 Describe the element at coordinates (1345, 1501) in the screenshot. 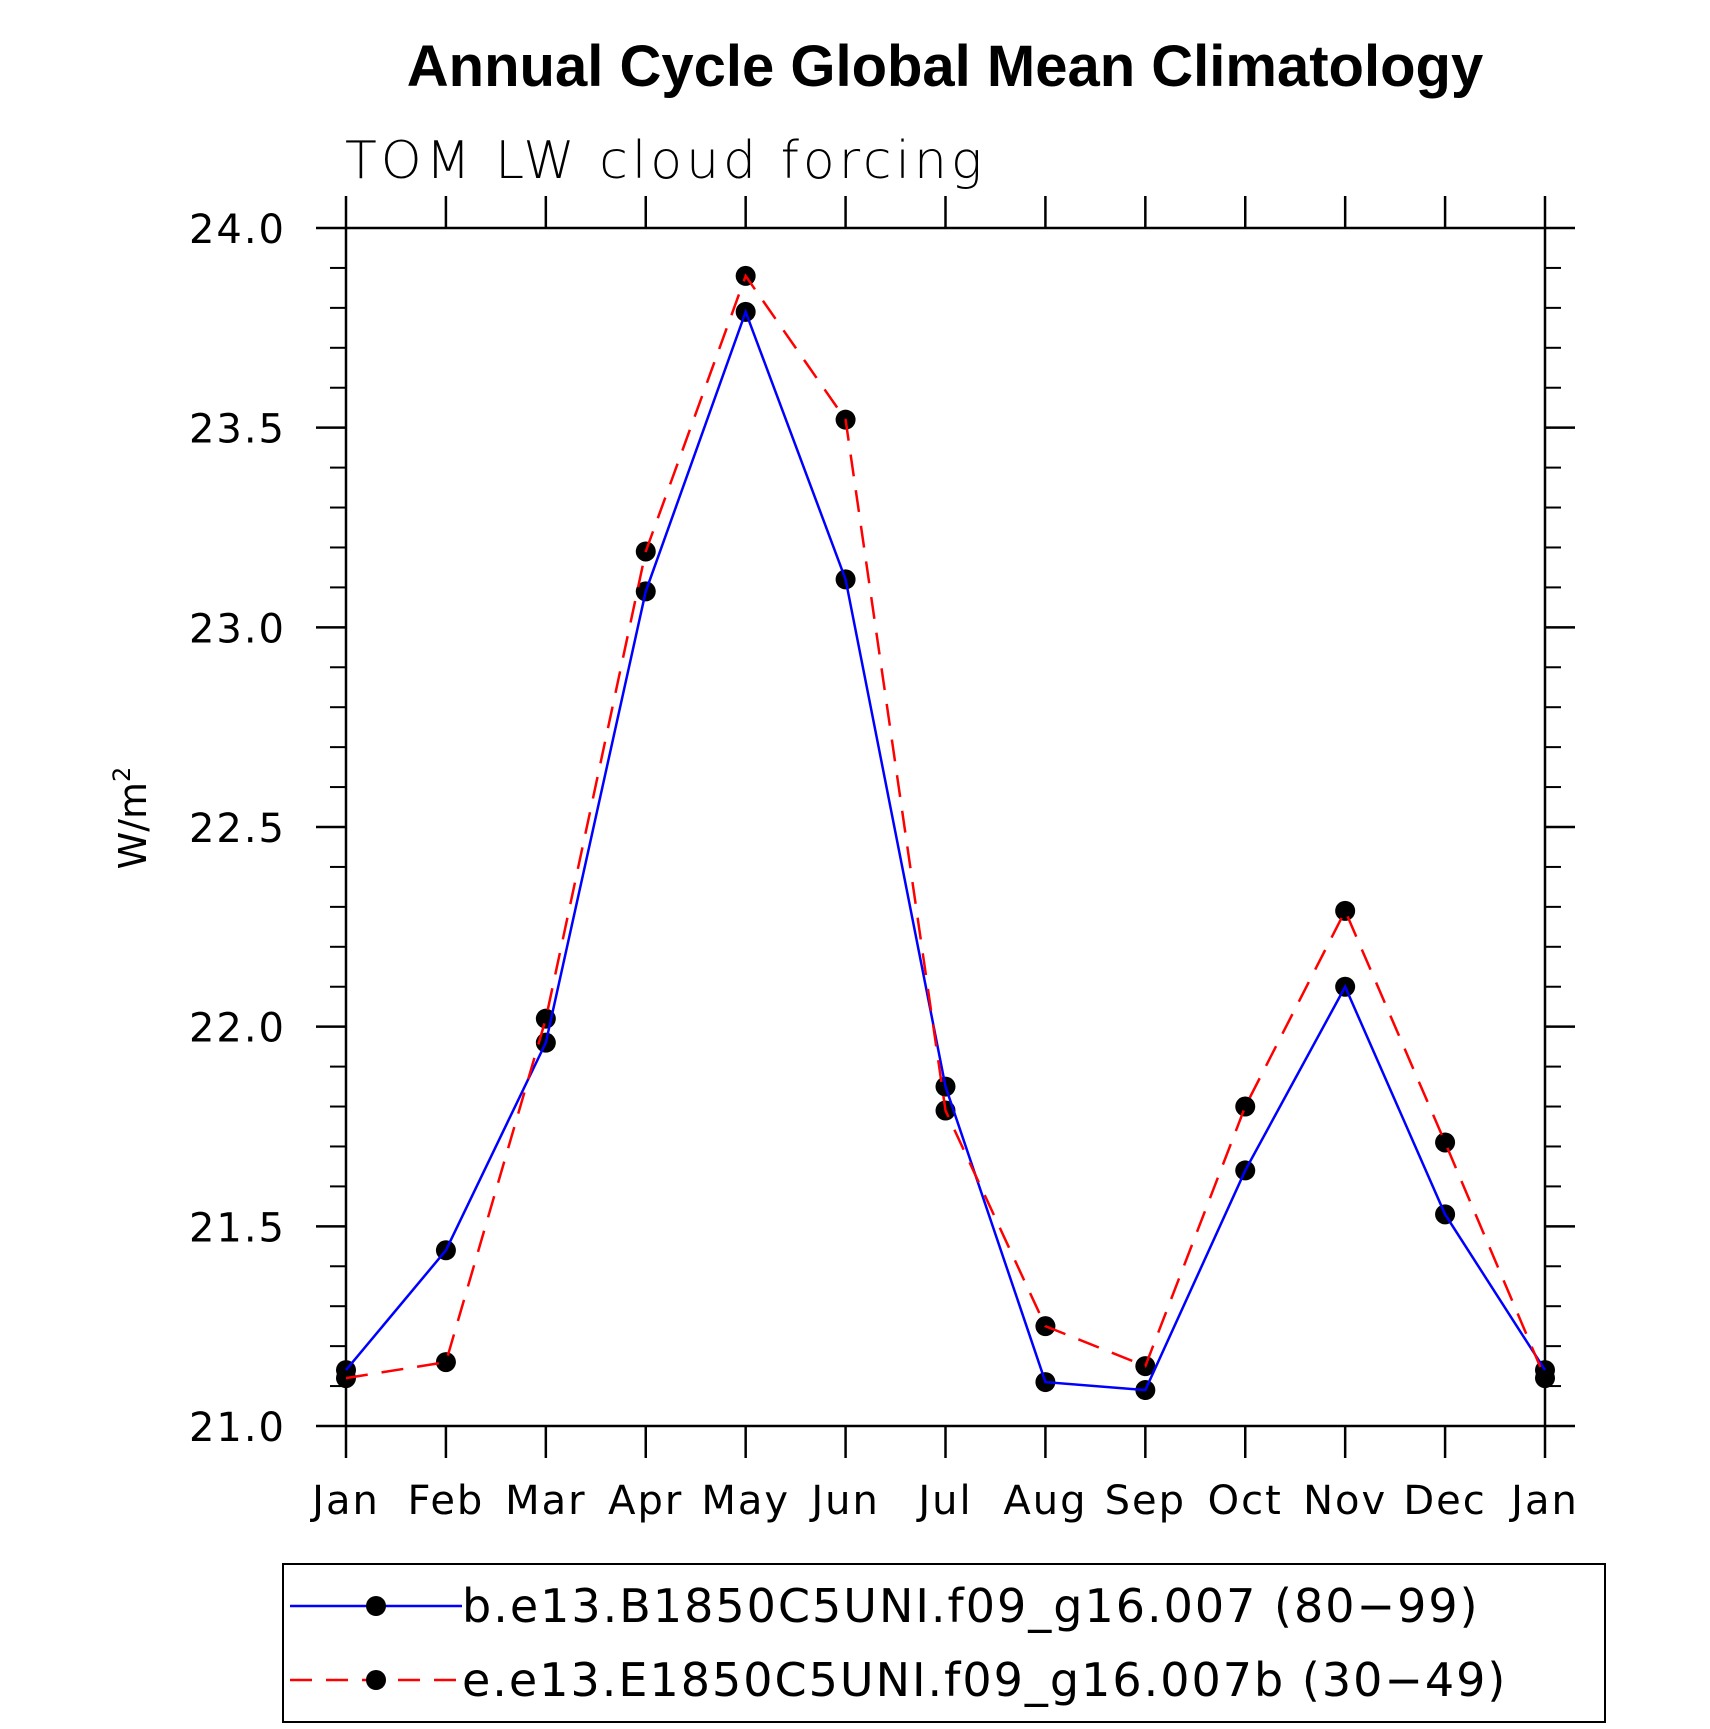

I see `x-tick-label: Nov` at that location.